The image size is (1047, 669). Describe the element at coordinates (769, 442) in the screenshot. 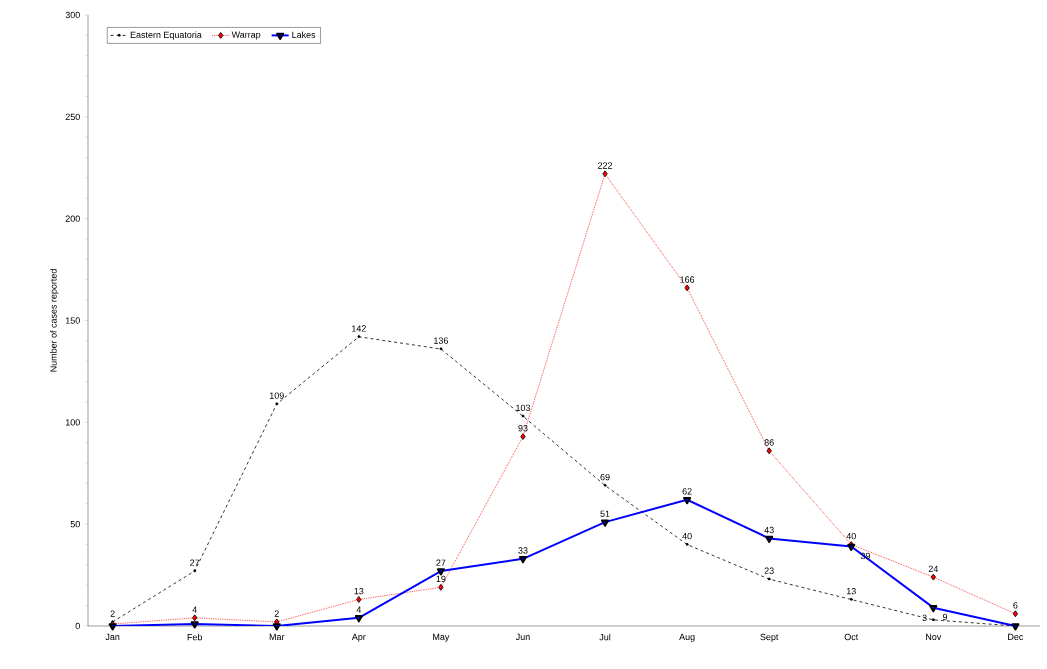

I see `data-label: 86` at that location.